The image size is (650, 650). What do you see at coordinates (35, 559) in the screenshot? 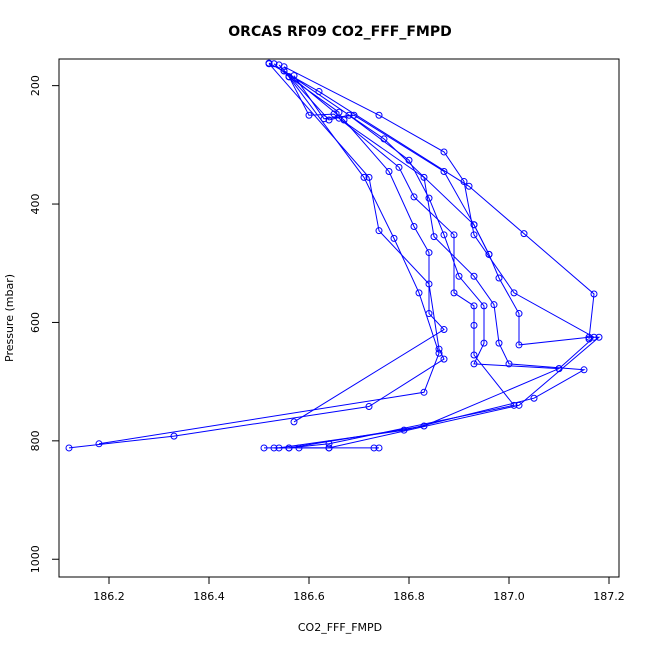
I see `y-tick-label: 1000` at bounding box center [35, 559].